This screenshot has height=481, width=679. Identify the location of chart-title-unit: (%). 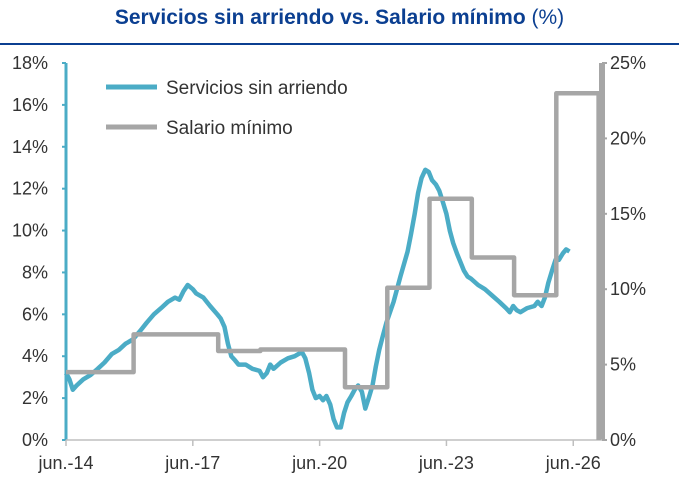
(548, 17).